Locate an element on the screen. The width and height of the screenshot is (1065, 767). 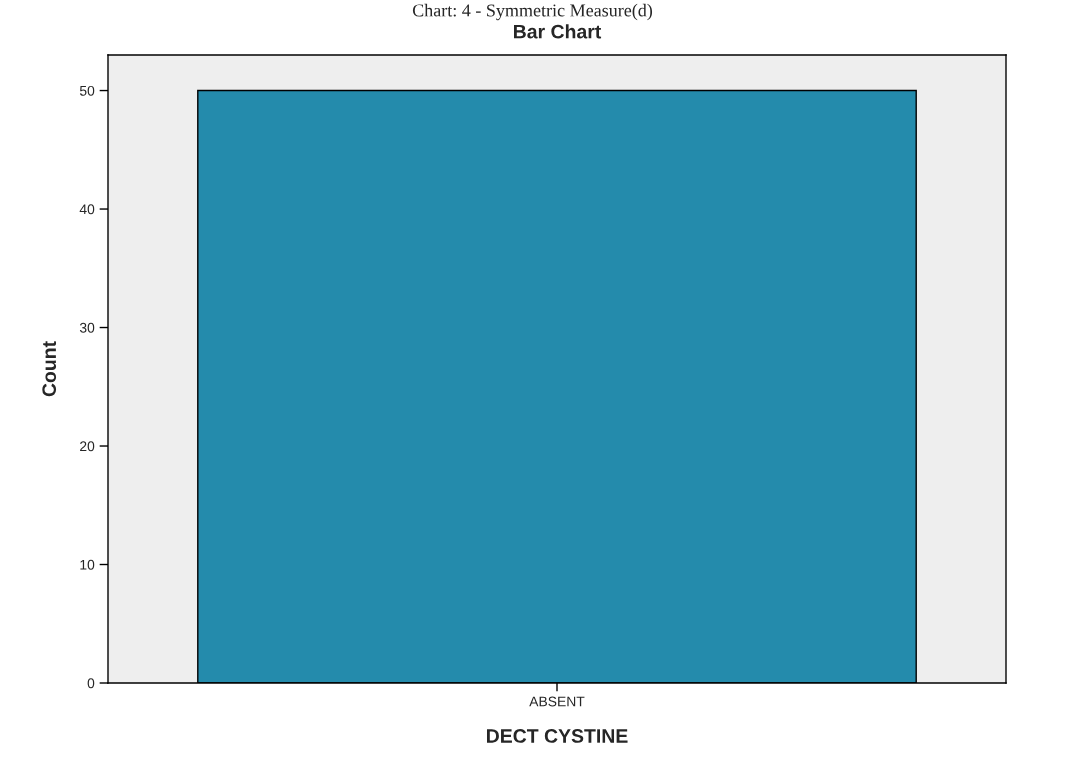
x-axis-title: DECT CYSTINE is located at coordinates (557, 736).